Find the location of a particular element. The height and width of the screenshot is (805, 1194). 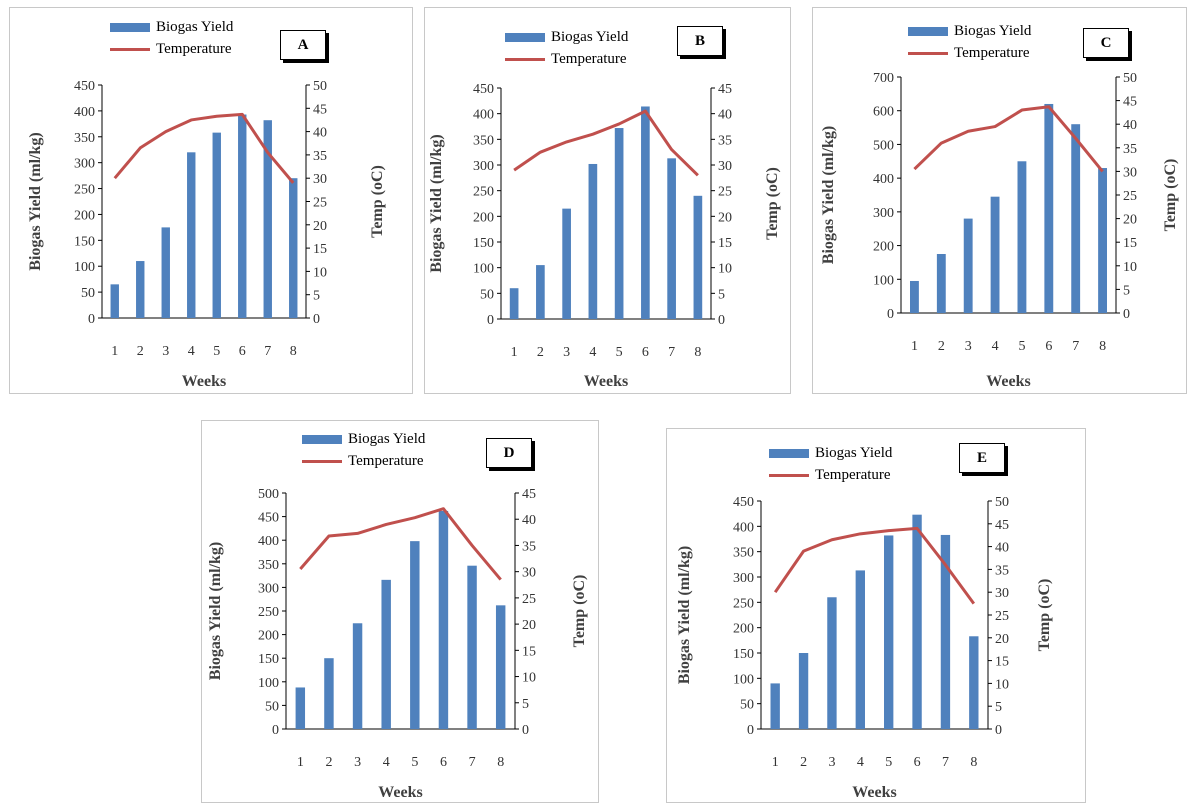

x-tick-label: 2 is located at coordinates (540, 352).